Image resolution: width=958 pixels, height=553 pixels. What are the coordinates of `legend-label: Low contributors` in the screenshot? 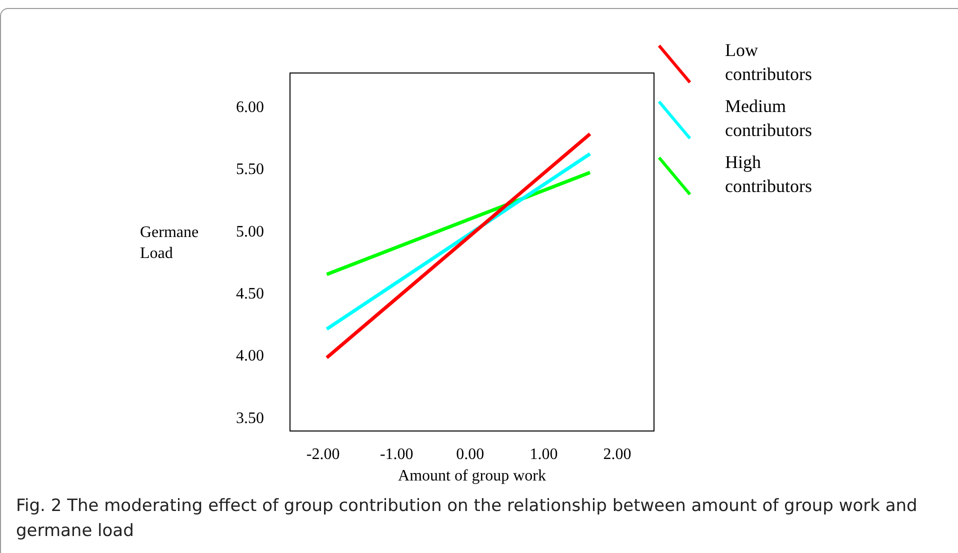 It's located at (769, 62).